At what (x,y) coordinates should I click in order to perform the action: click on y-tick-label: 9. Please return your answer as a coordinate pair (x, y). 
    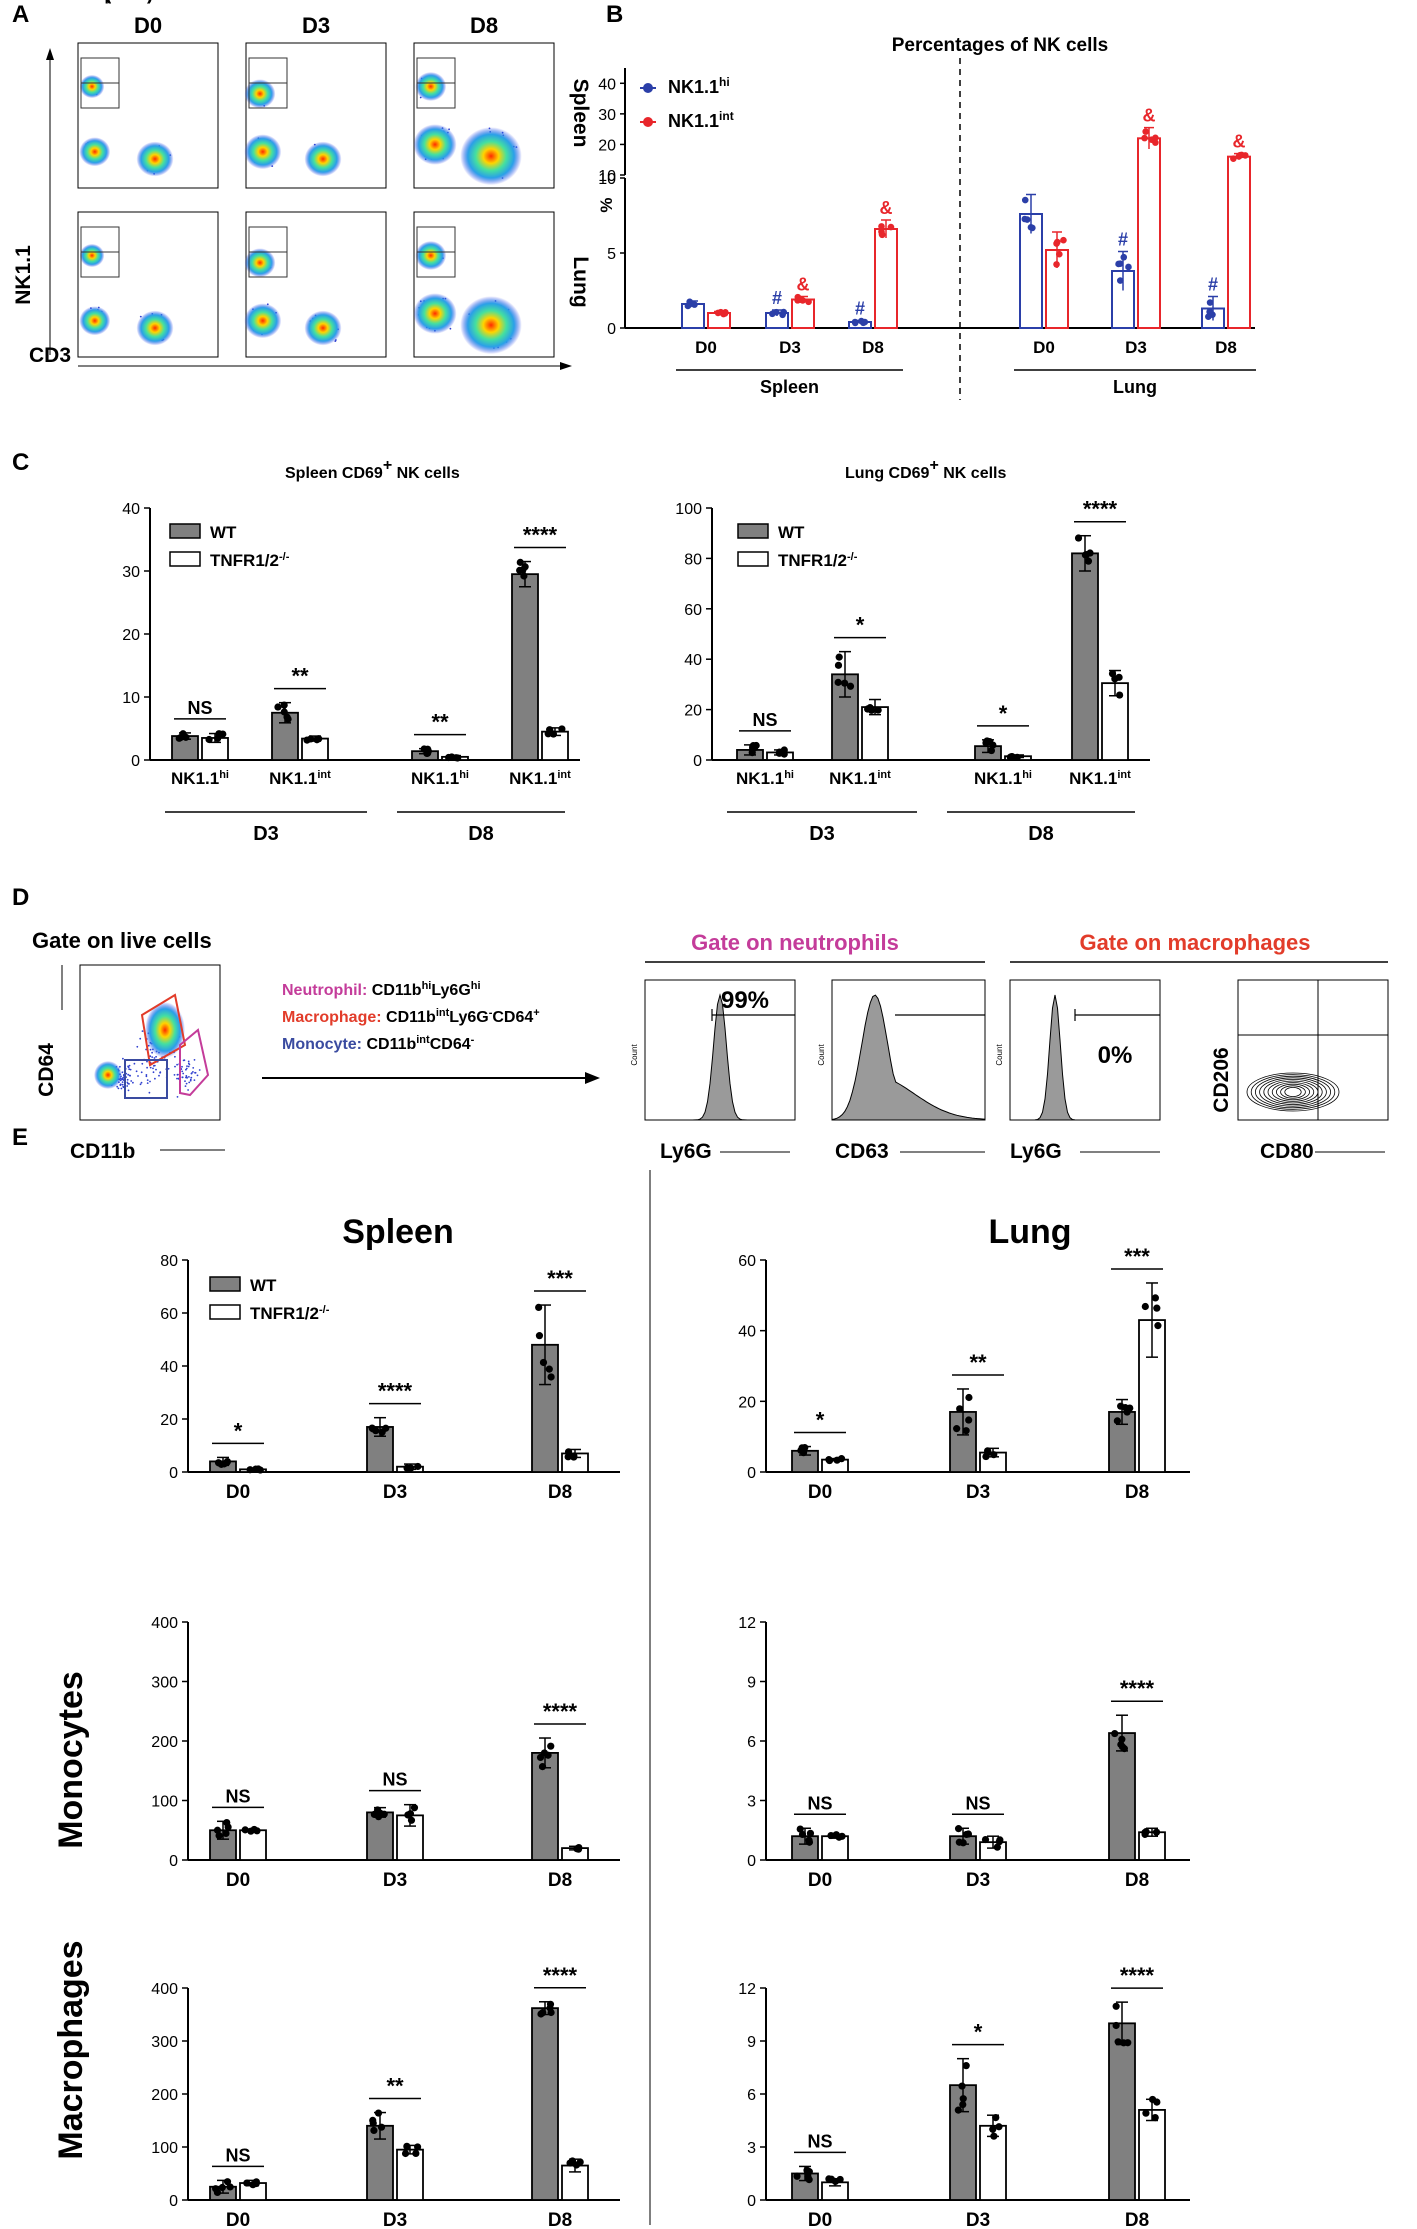
    Looking at the image, I should click on (751, 1683).